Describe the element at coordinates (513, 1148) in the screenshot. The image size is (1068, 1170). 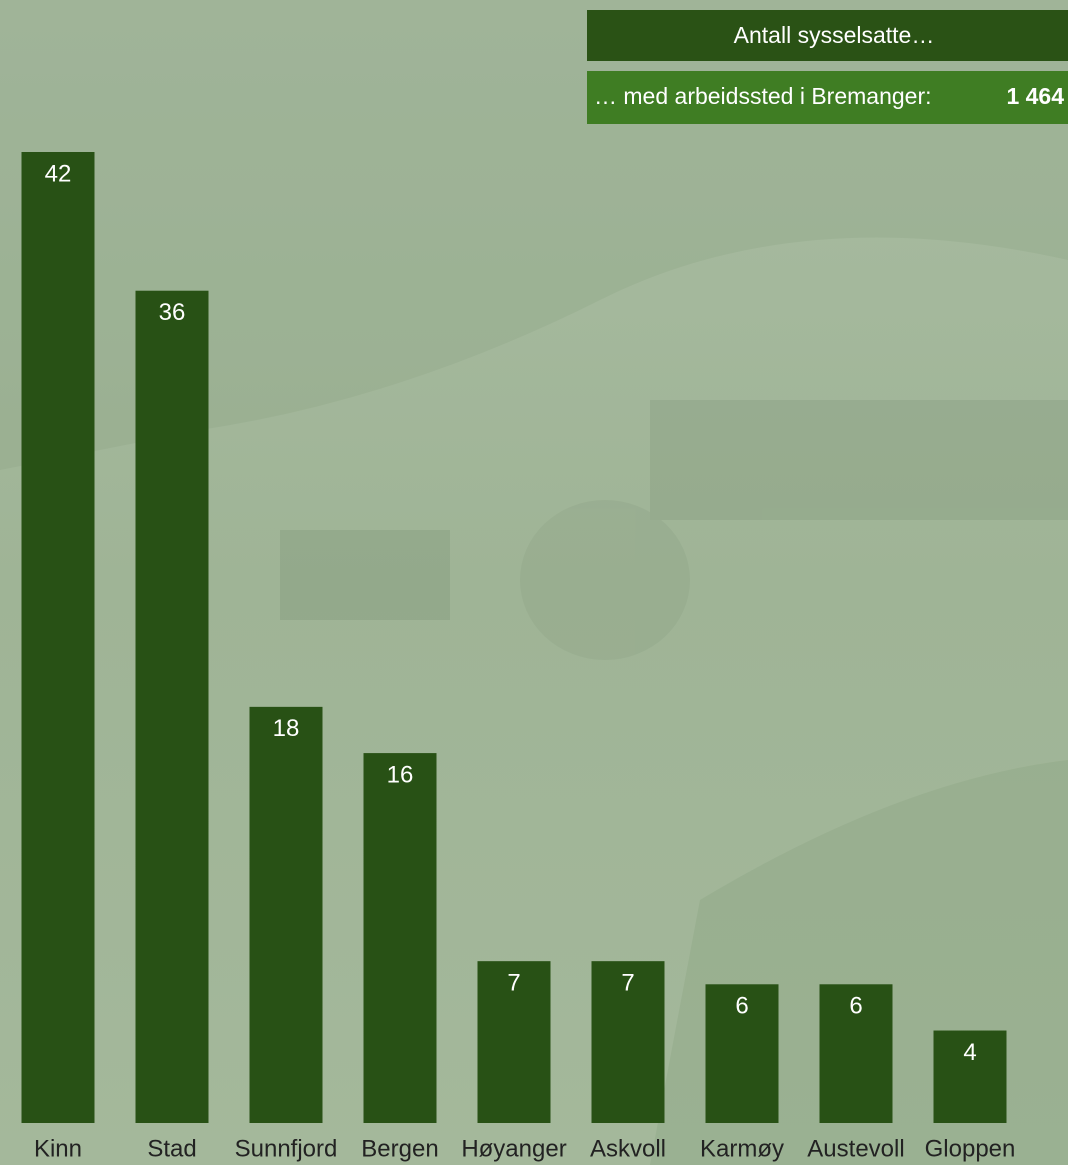
I see `x-tick-label: Høyanger` at that location.